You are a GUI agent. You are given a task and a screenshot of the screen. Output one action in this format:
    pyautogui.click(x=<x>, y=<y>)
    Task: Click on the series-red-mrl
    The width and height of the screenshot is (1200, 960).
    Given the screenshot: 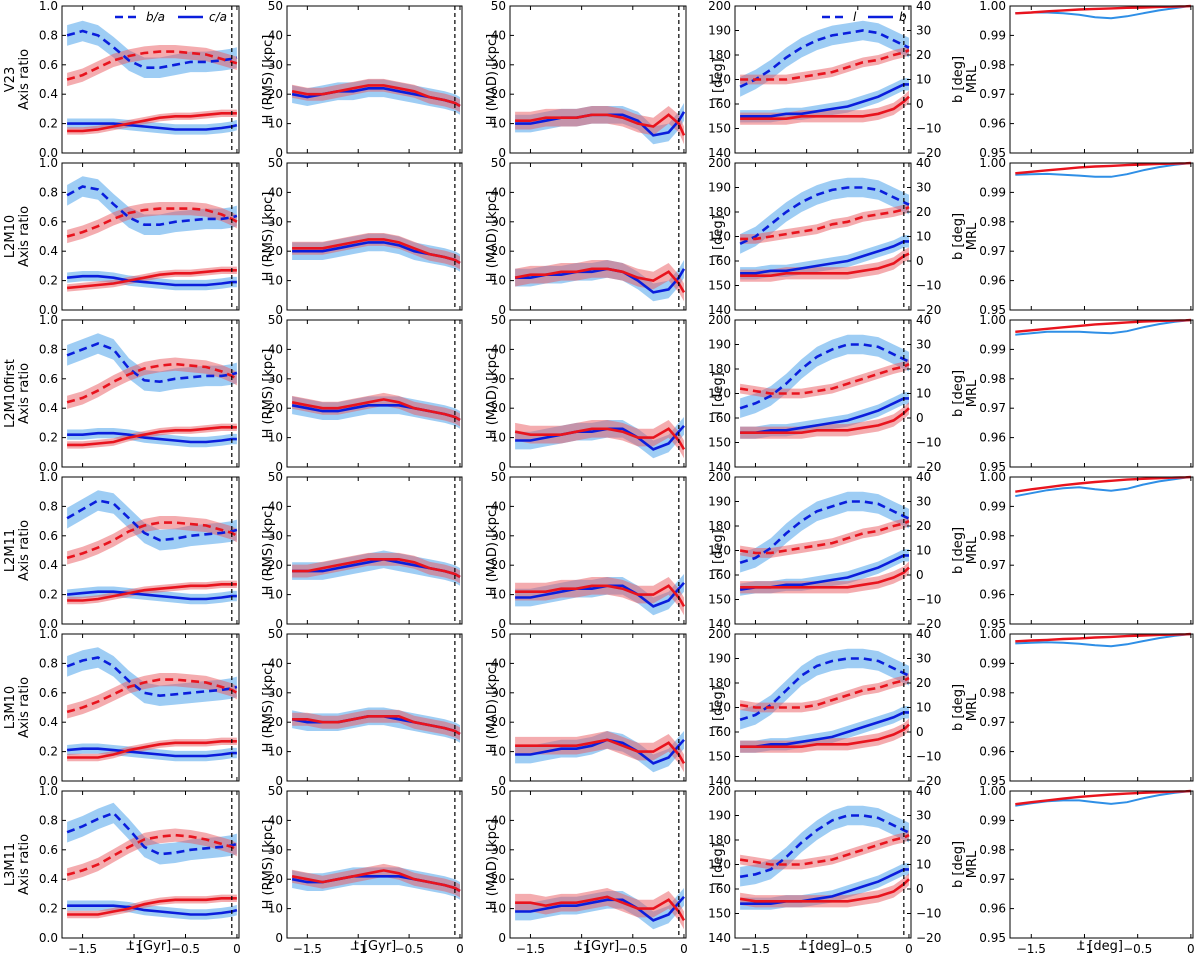 What is the action you would take?
    pyautogui.click(x=1103, y=168)
    